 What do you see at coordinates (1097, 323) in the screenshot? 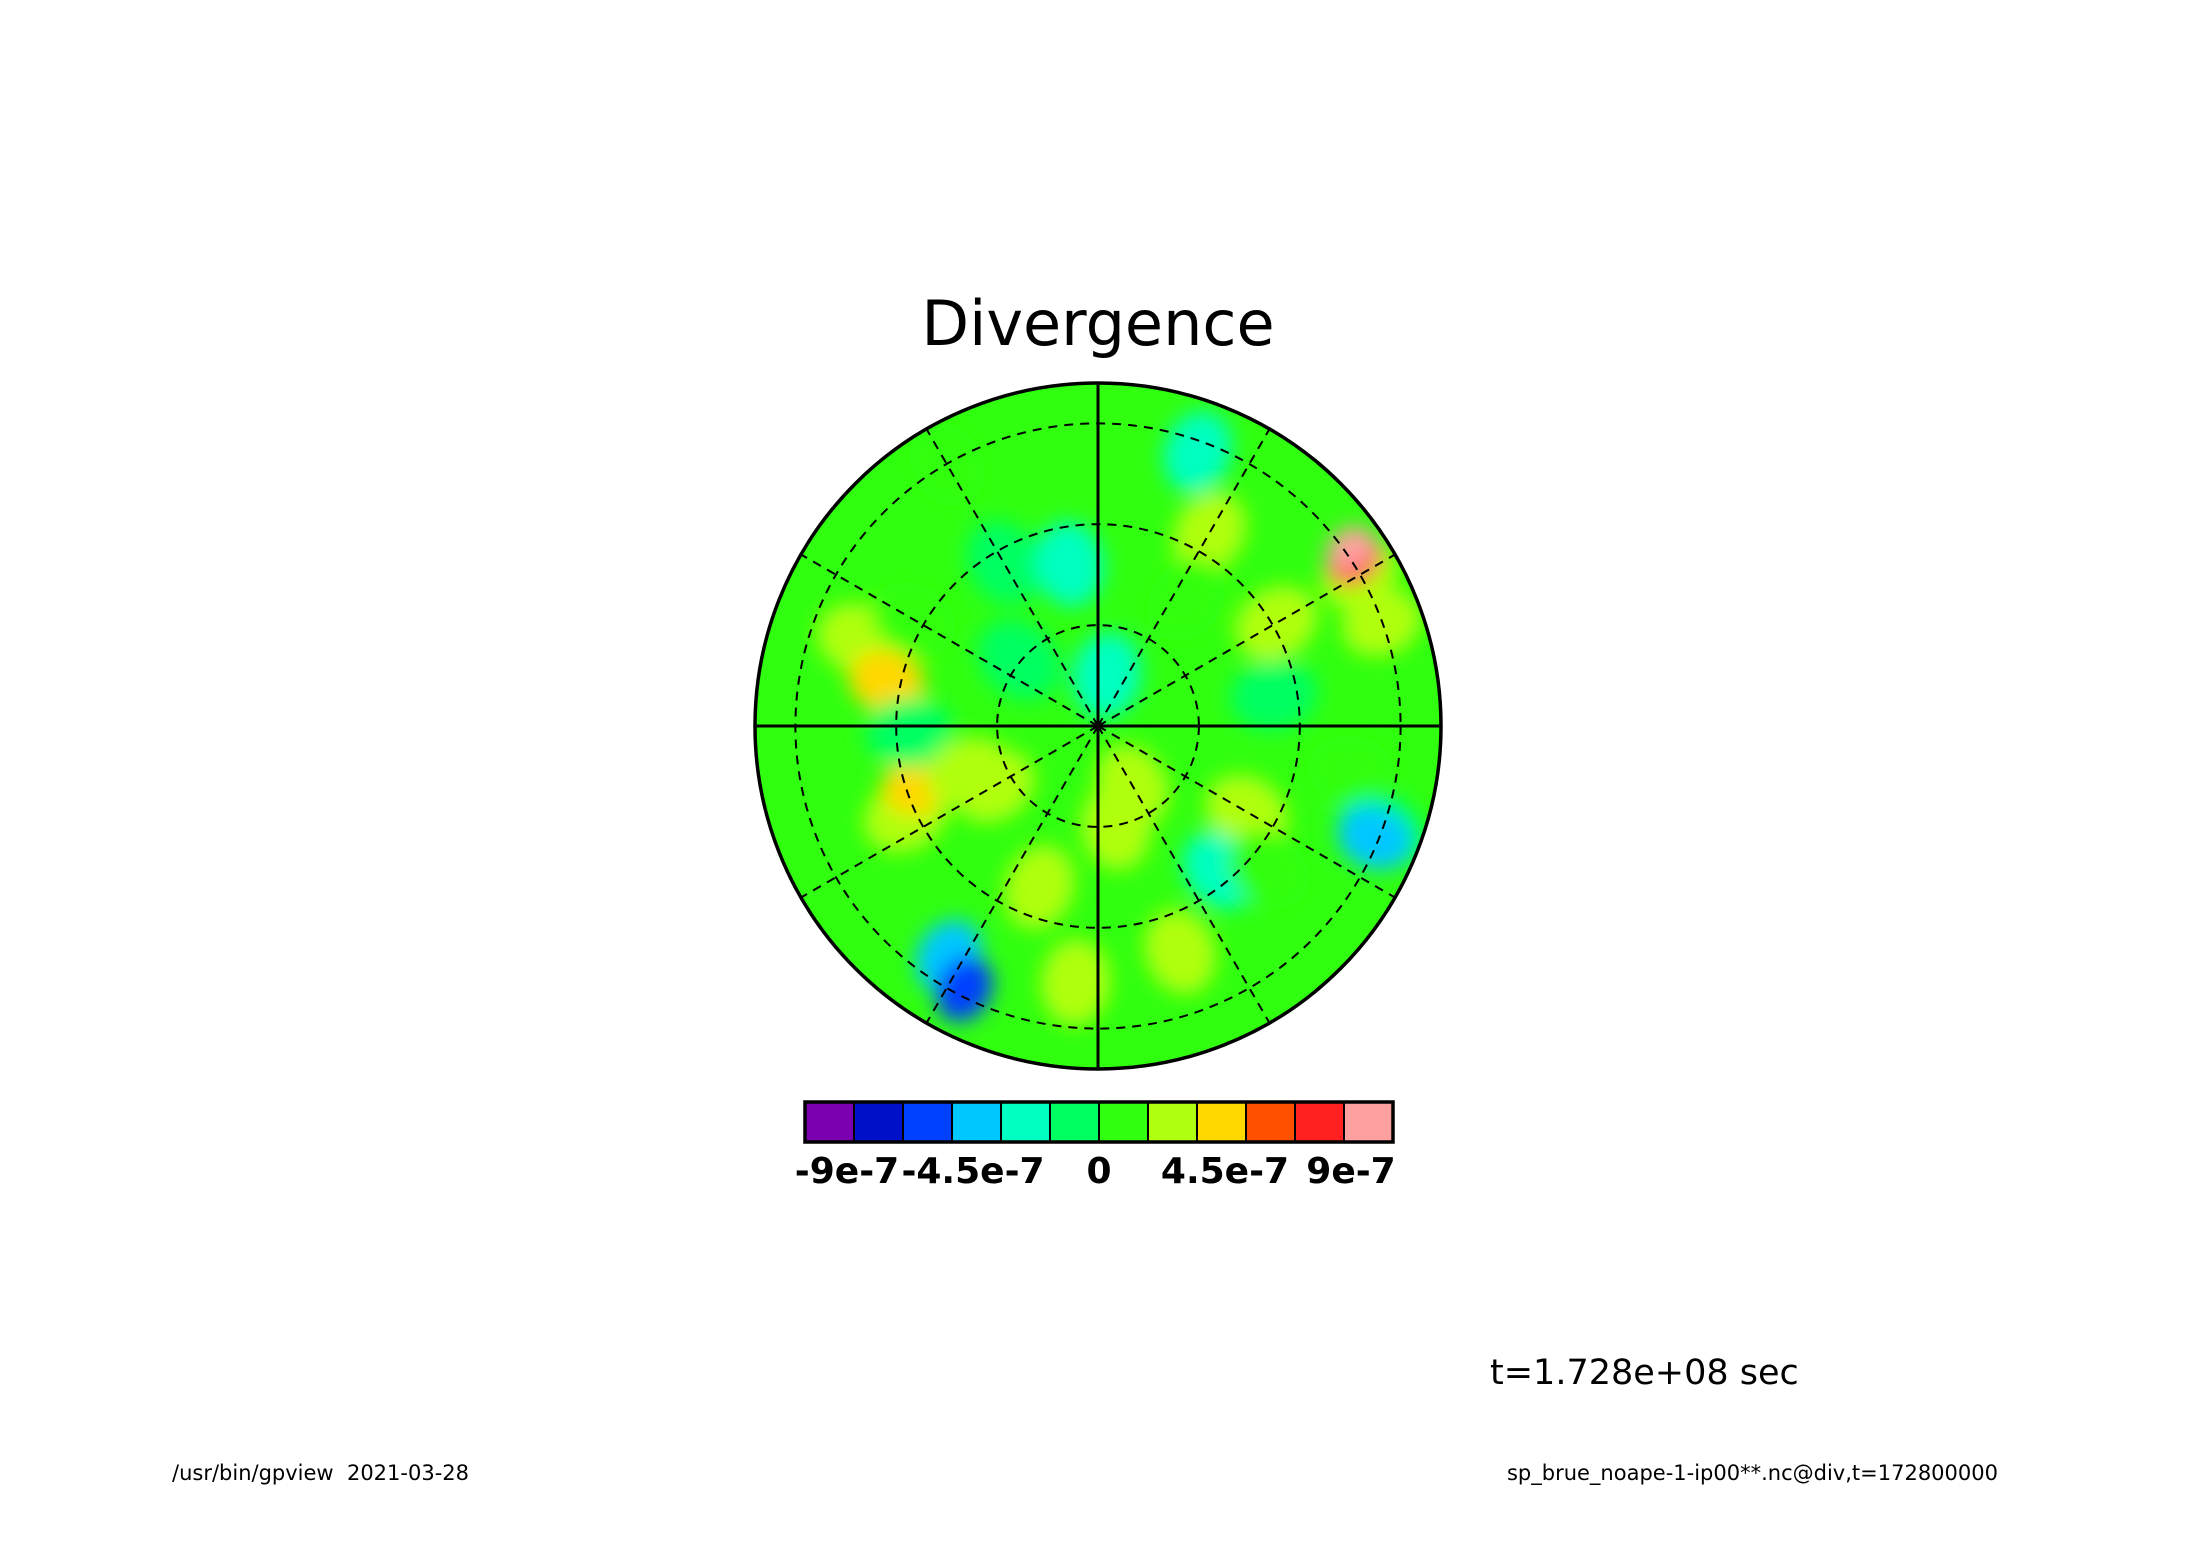
I see `chart-title: Divergence` at bounding box center [1097, 323].